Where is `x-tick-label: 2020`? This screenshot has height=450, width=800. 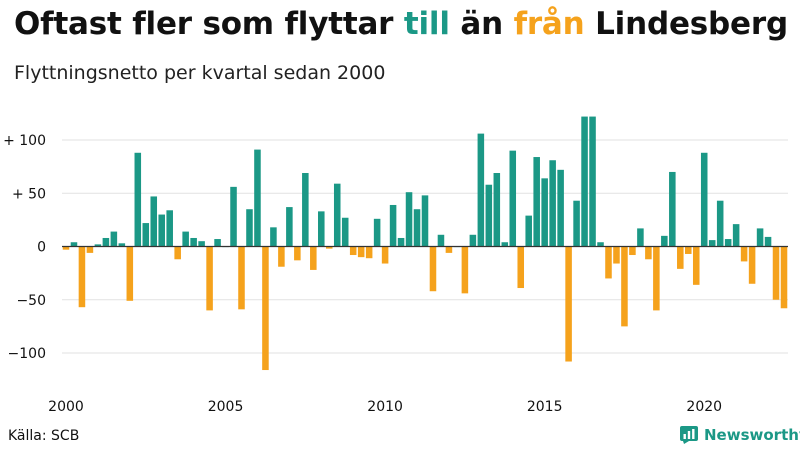 x-tick-label: 2020 is located at coordinates (704, 407).